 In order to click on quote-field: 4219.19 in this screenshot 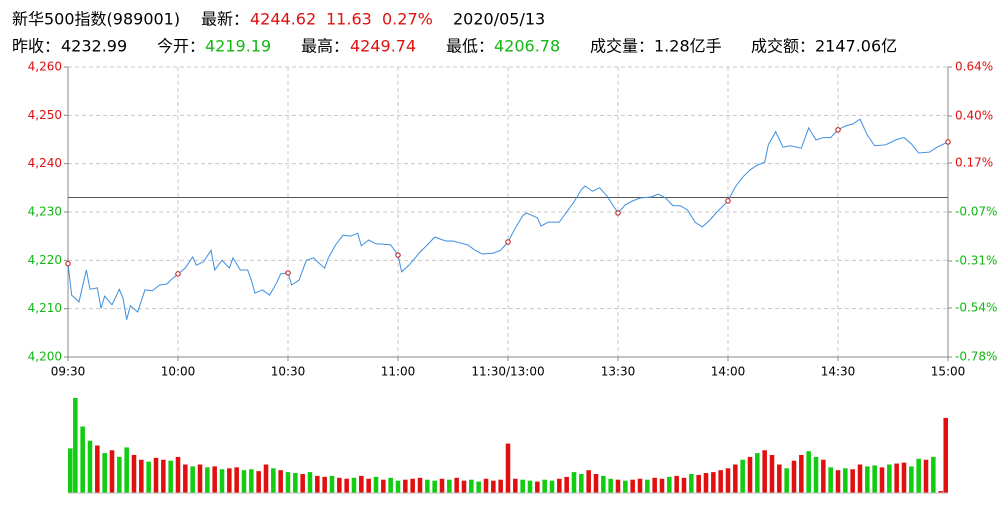, I will do `click(238, 46)`.